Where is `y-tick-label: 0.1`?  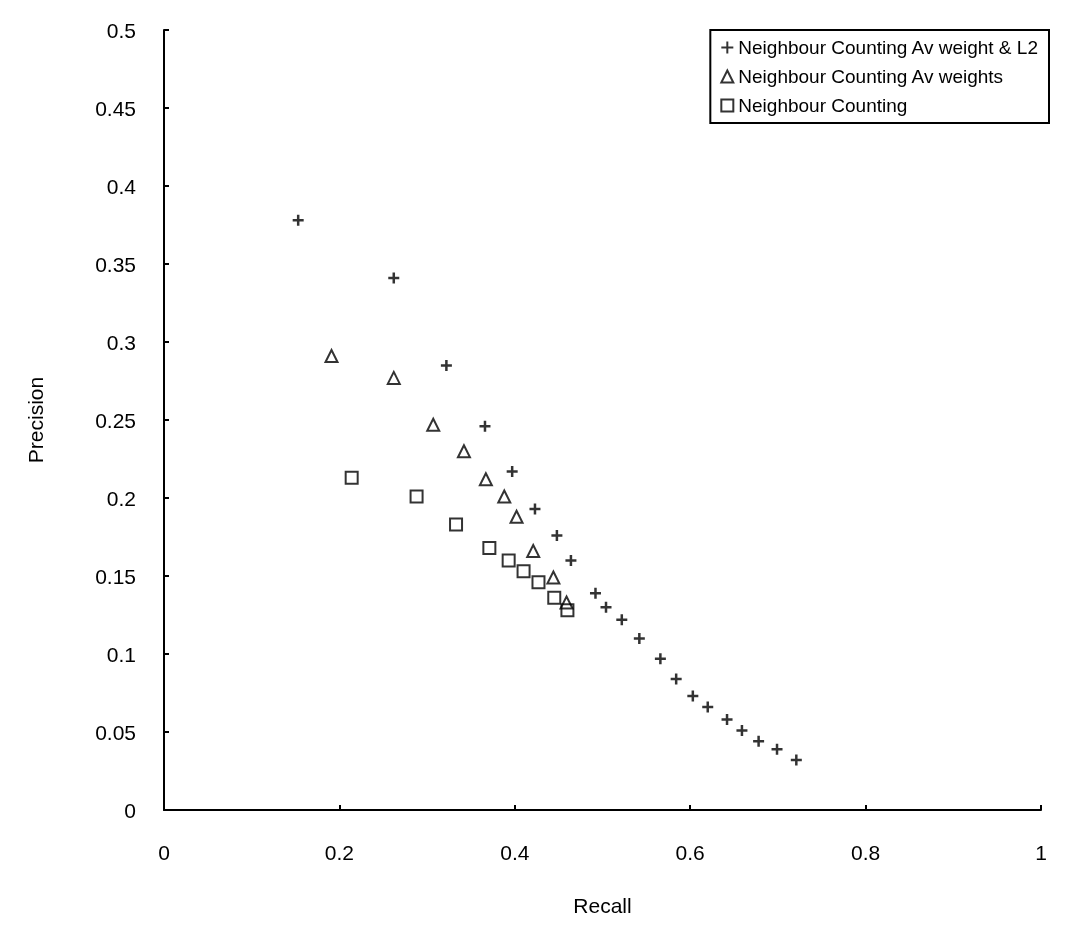
y-tick-label: 0.1 is located at coordinates (121, 654).